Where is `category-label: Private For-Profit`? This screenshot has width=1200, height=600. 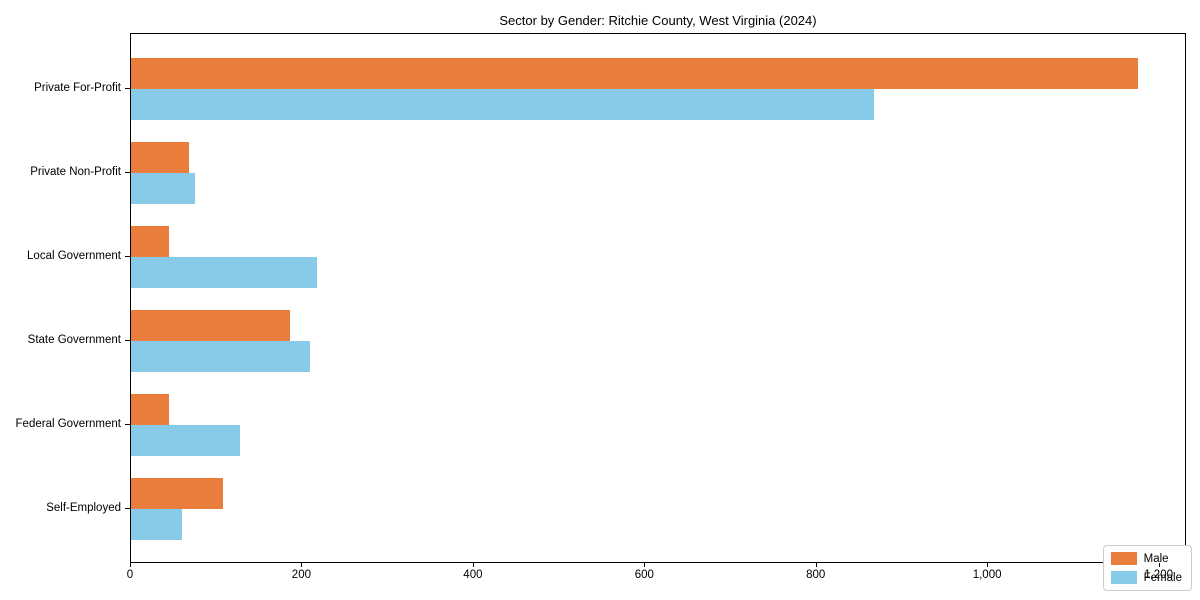 category-label: Private For-Profit is located at coordinates (77, 88).